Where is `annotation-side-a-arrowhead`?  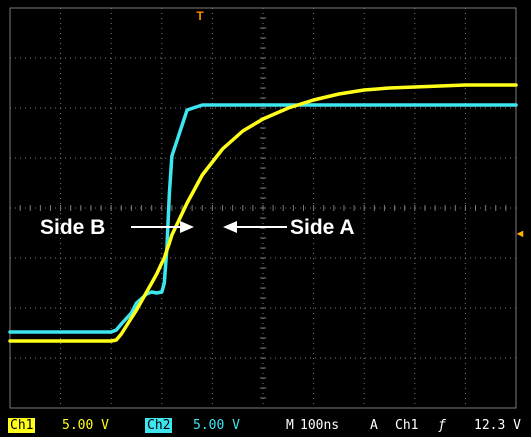 annotation-side-a-arrowhead is located at coordinates (230, 227).